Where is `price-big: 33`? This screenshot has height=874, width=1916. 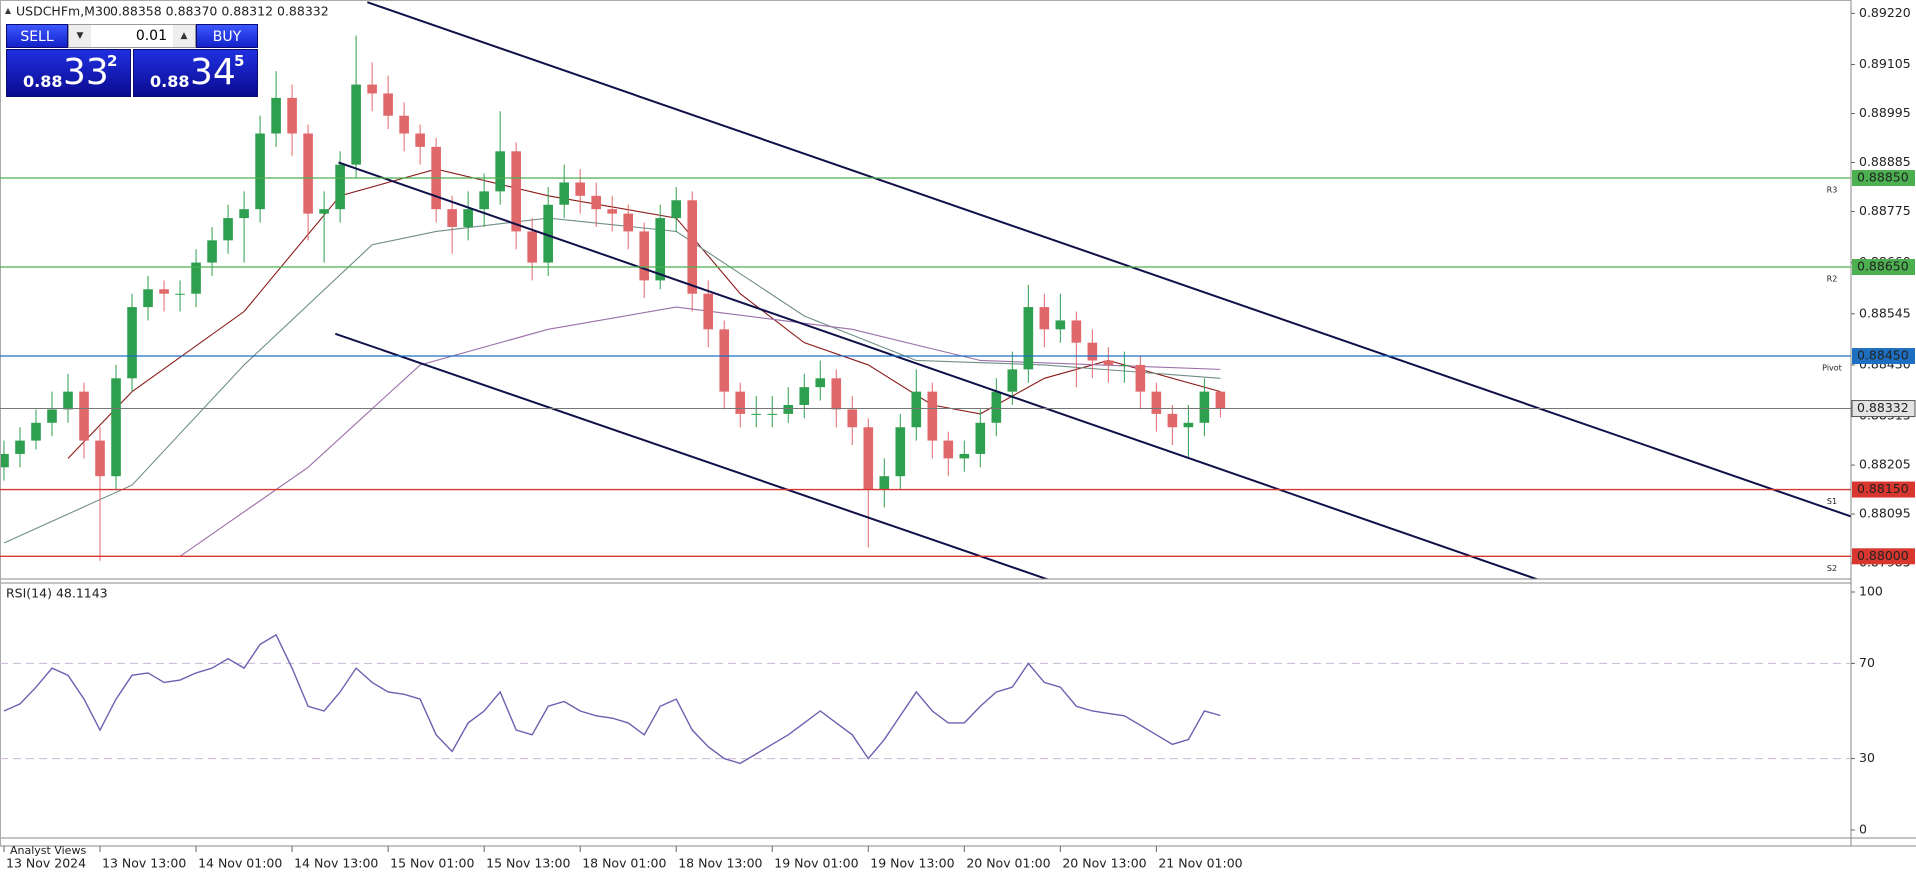 price-big: 33 is located at coordinates (86, 72).